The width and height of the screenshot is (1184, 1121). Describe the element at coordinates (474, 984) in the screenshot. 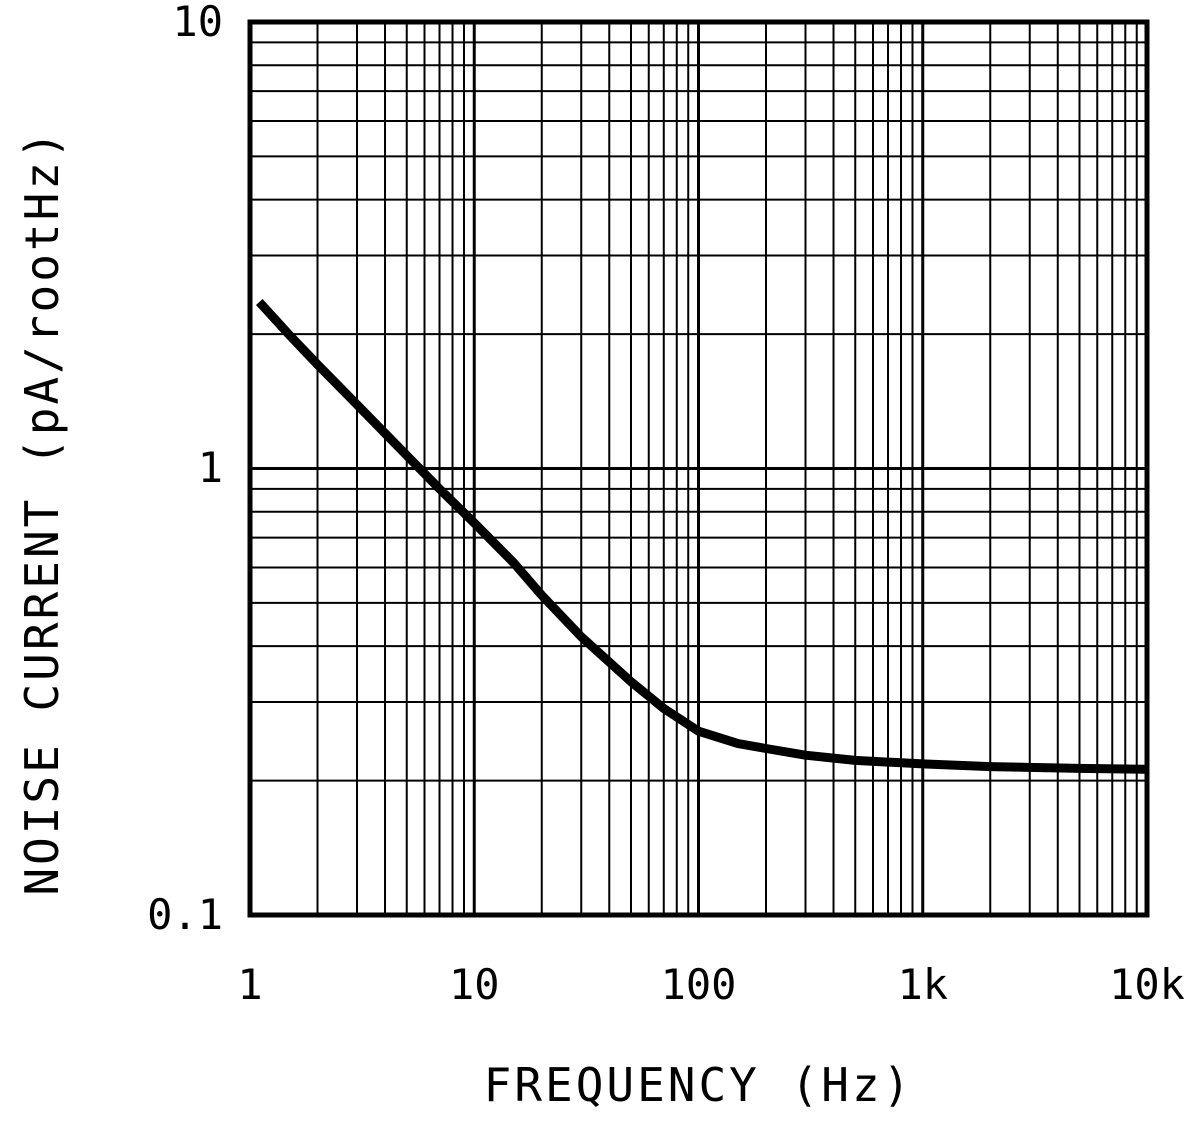

I see `x-tick-label-10: 10` at that location.